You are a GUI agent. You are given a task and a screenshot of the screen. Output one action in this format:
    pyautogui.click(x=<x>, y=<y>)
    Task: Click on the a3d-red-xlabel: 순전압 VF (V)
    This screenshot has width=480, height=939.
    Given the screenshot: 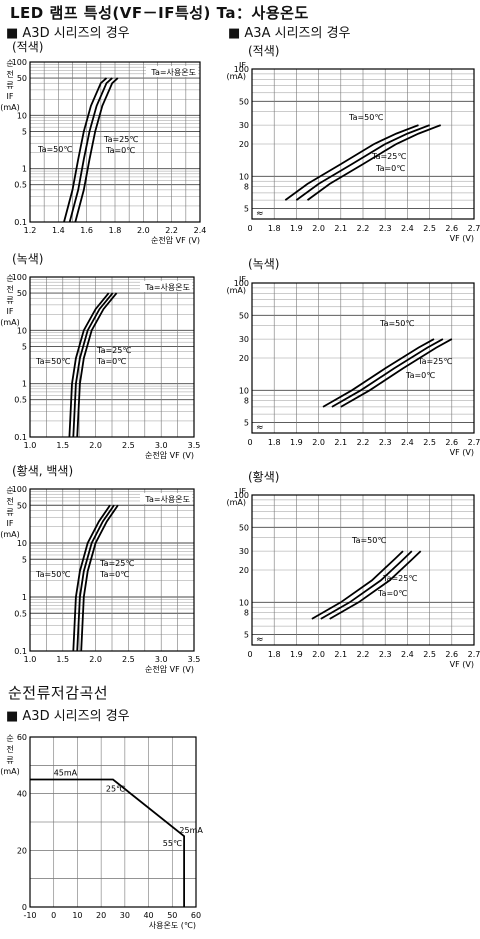 What is the action you would take?
    pyautogui.click(x=175, y=240)
    